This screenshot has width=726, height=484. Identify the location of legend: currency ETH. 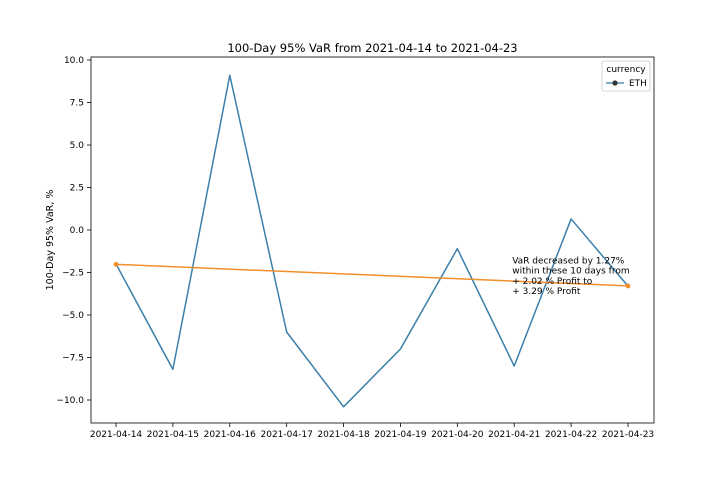
(626, 76).